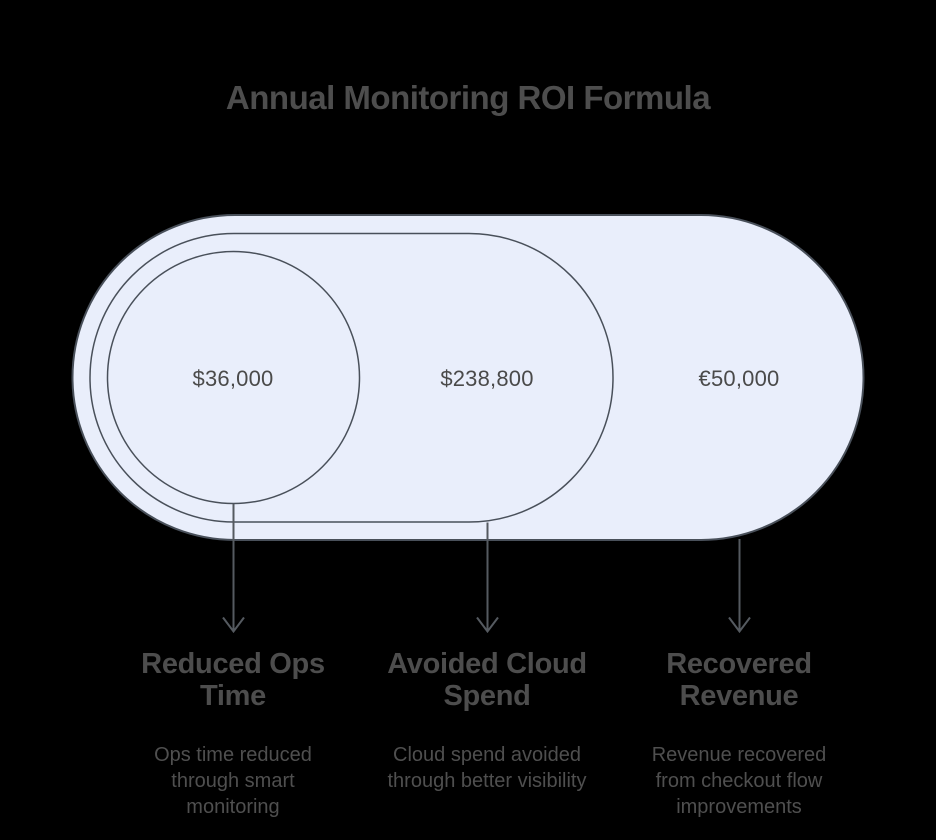 Image resolution: width=936 pixels, height=840 pixels. I want to click on segment-heading: Recovered Revenue, so click(739, 680).